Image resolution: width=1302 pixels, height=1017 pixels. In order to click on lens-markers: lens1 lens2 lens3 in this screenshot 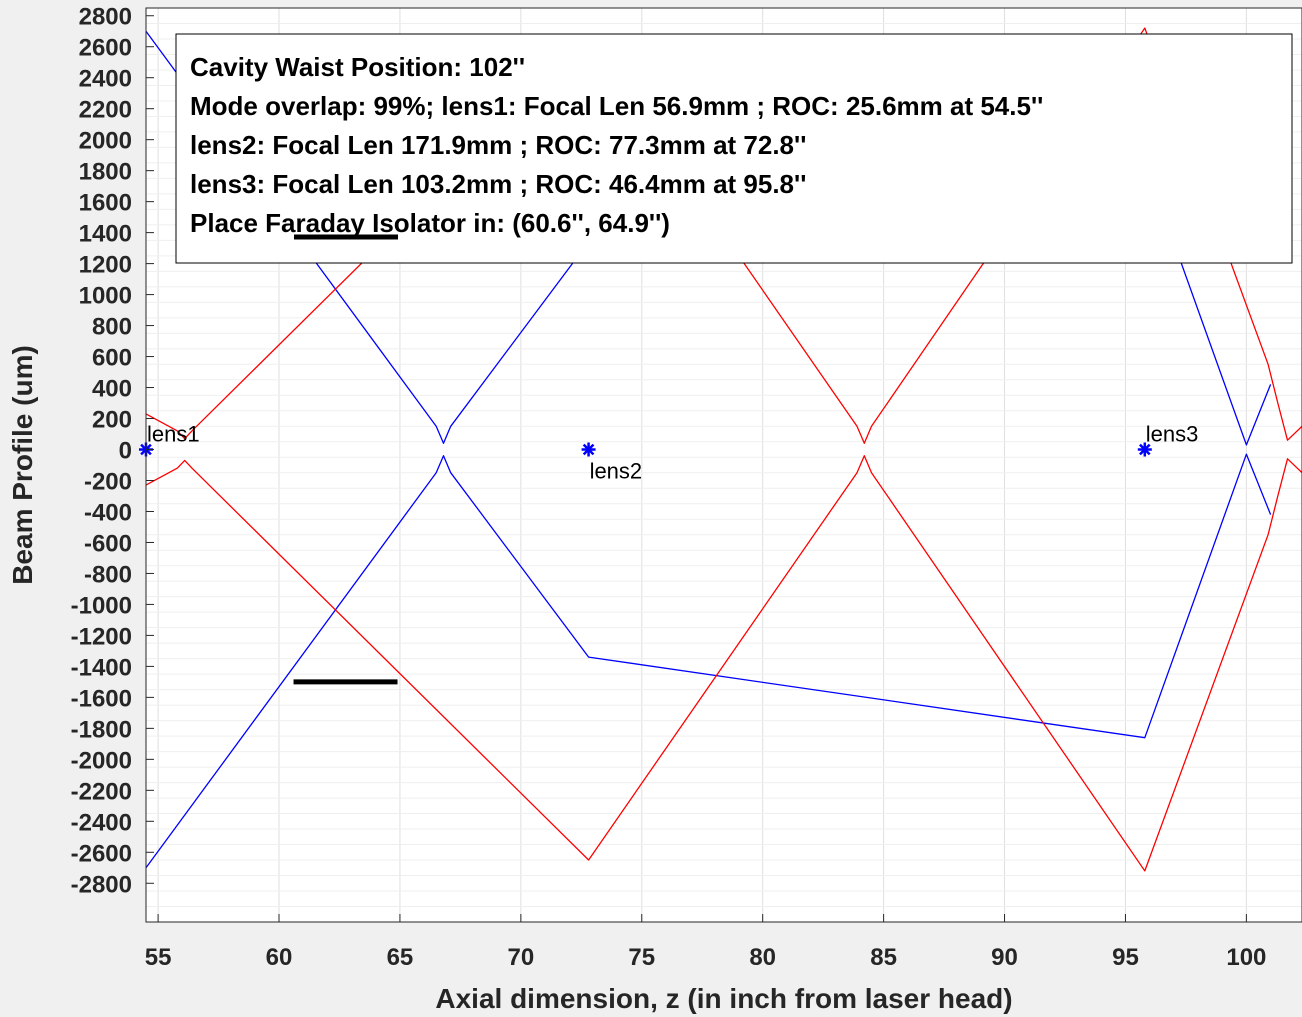, I will do `click(668, 453)`.